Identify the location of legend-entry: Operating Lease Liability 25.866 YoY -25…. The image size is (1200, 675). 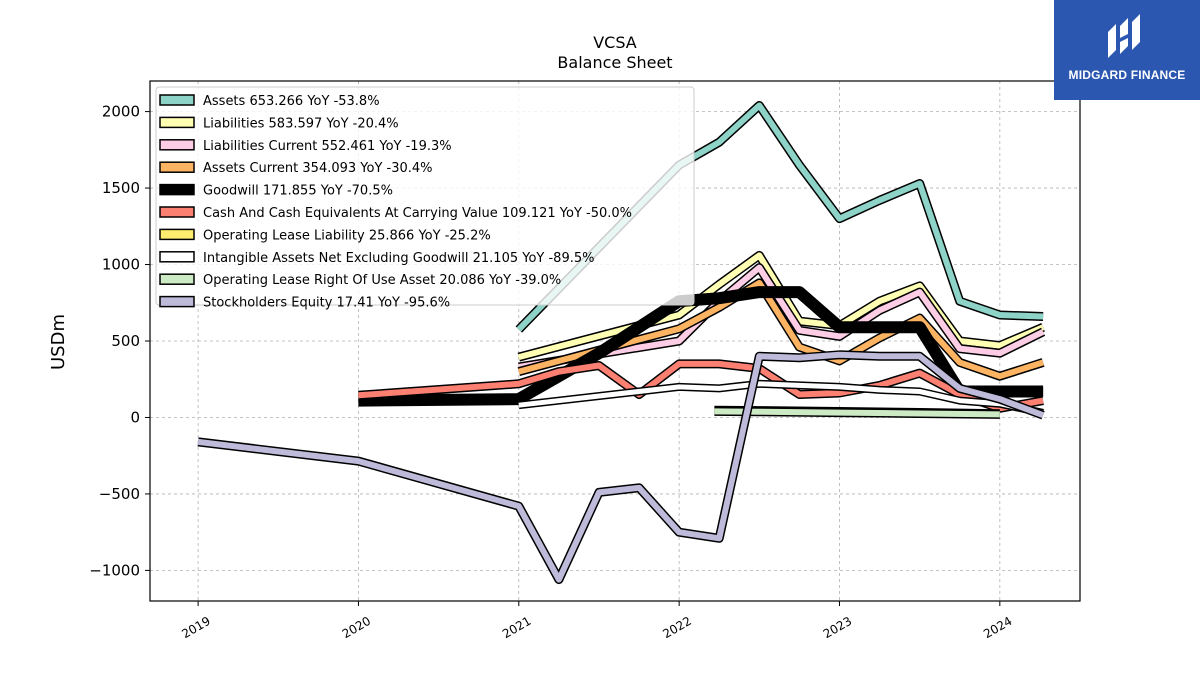
(347, 235).